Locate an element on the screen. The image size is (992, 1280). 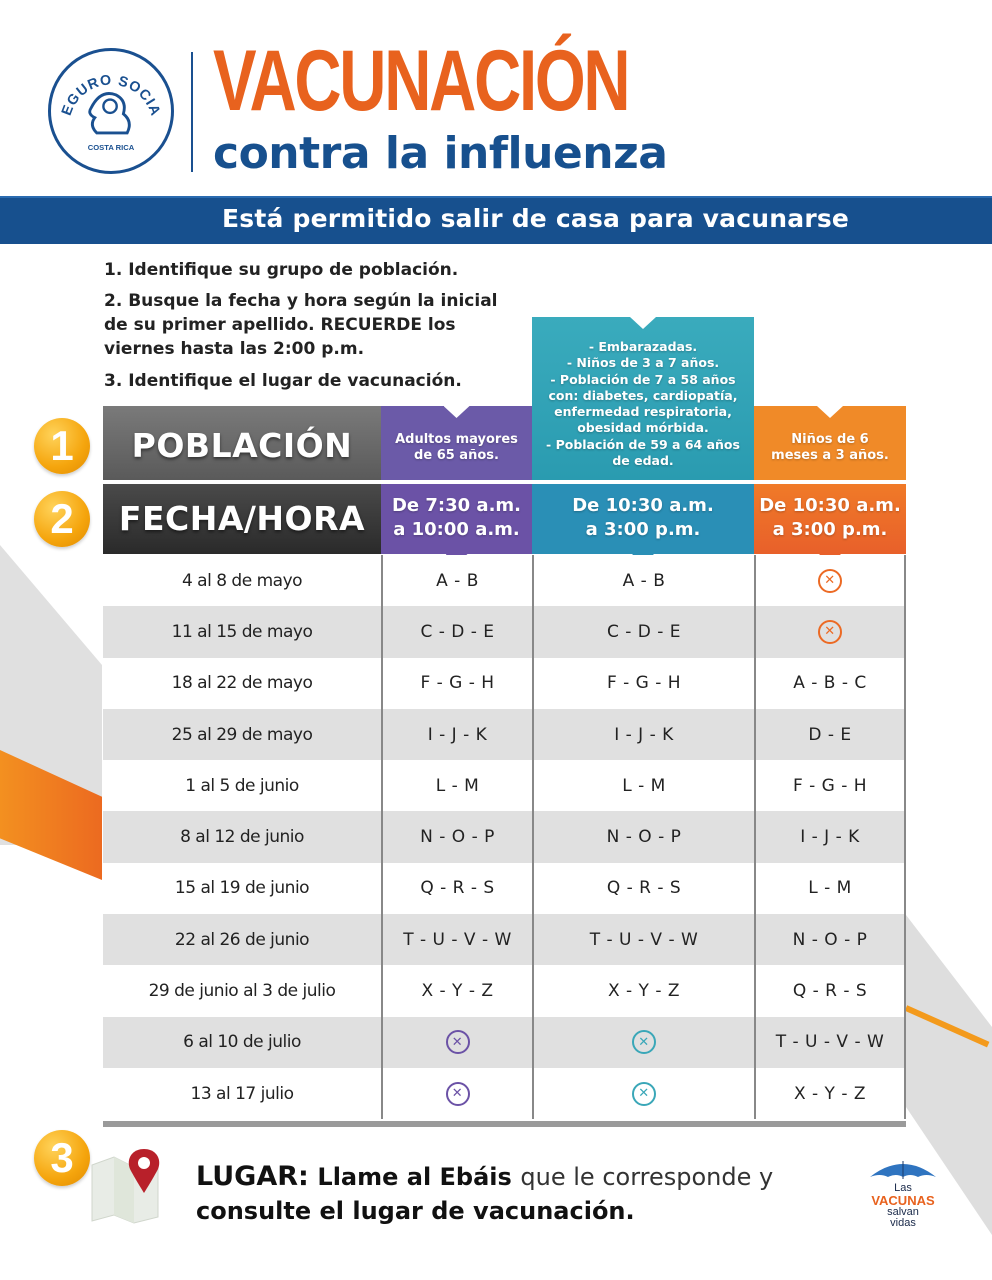
step-2-badge: 2 is located at coordinates (62, 519).